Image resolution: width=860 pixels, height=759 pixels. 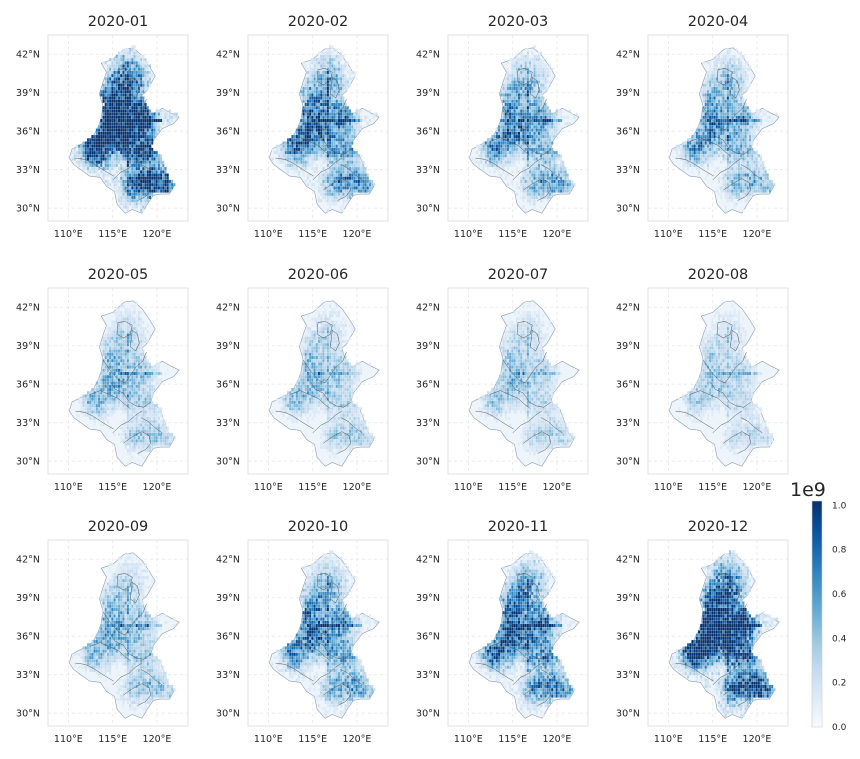 What do you see at coordinates (428, 132) in the screenshot?
I see `y-tick-label: 36°N` at bounding box center [428, 132].